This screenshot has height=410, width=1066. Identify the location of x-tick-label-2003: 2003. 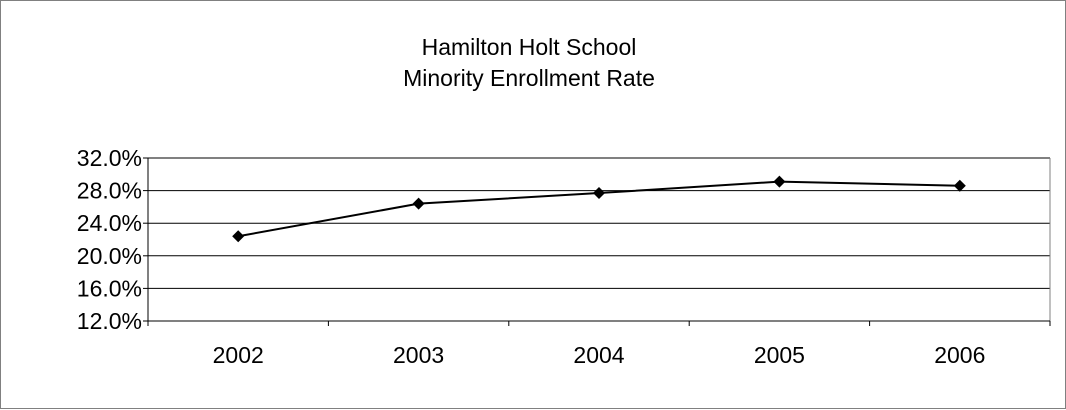
(418, 355).